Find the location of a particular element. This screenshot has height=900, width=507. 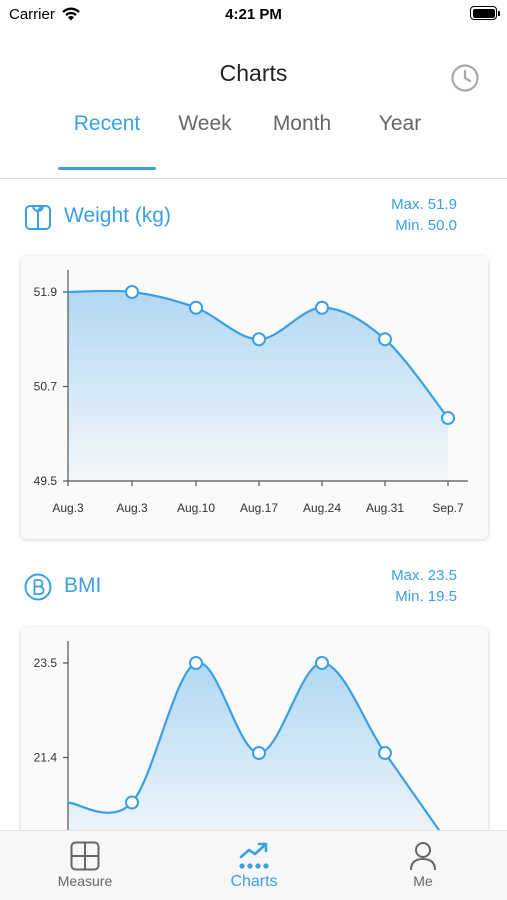

bottom-tab-bar: Measure Charts Me is located at coordinates (253, 865).